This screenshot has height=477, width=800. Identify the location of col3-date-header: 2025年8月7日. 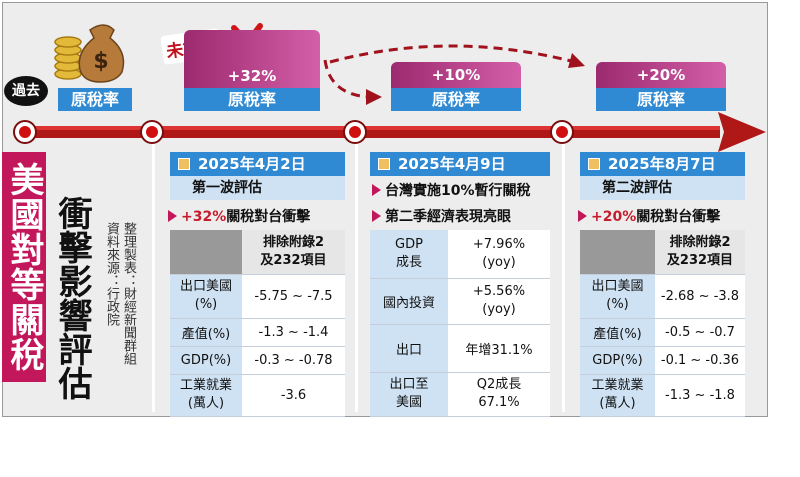
(662, 164).